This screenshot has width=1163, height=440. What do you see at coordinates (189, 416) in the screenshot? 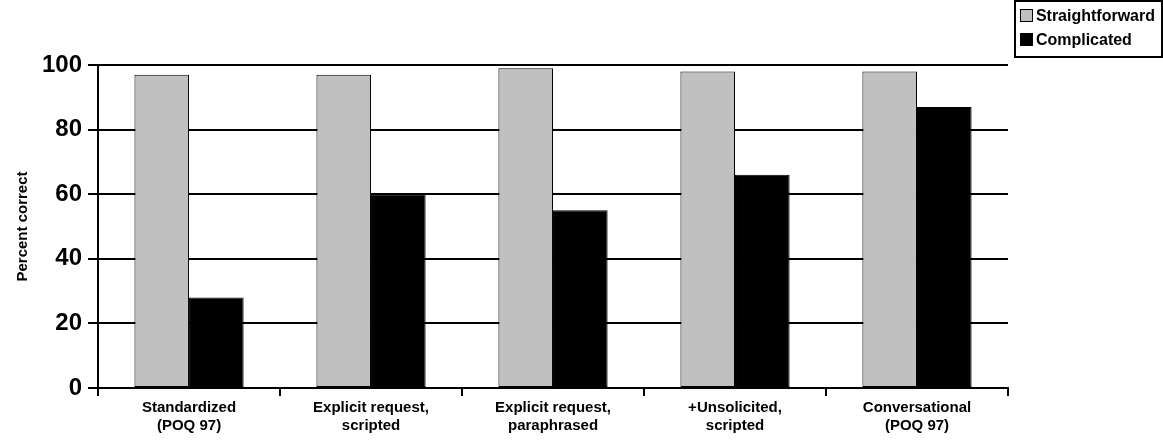
I see `x-tick-label: Standardized (POQ 97)` at bounding box center [189, 416].